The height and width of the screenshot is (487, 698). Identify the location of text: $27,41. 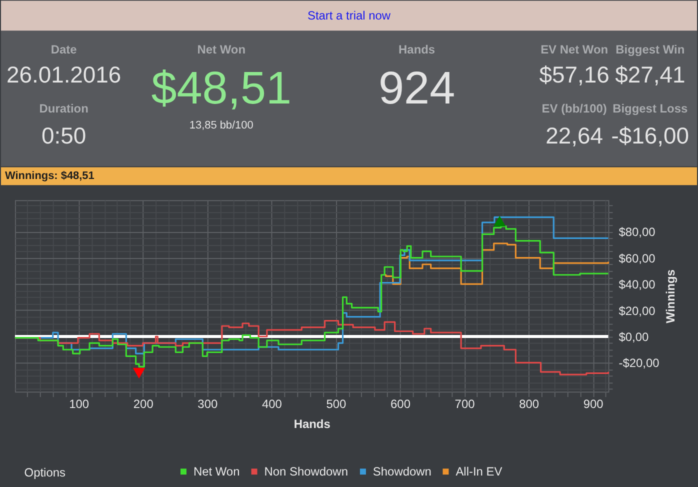
(650, 74).